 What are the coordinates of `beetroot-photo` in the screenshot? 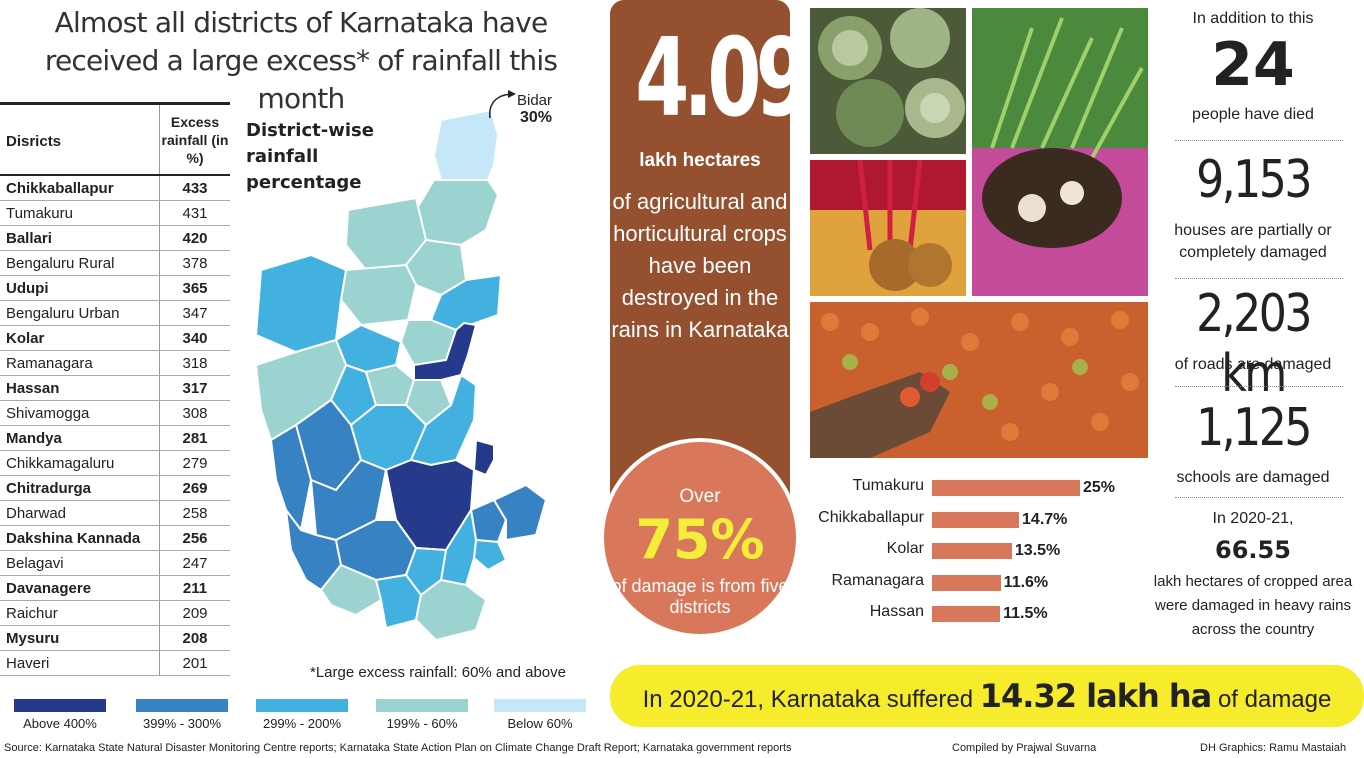 It's located at (888, 228).